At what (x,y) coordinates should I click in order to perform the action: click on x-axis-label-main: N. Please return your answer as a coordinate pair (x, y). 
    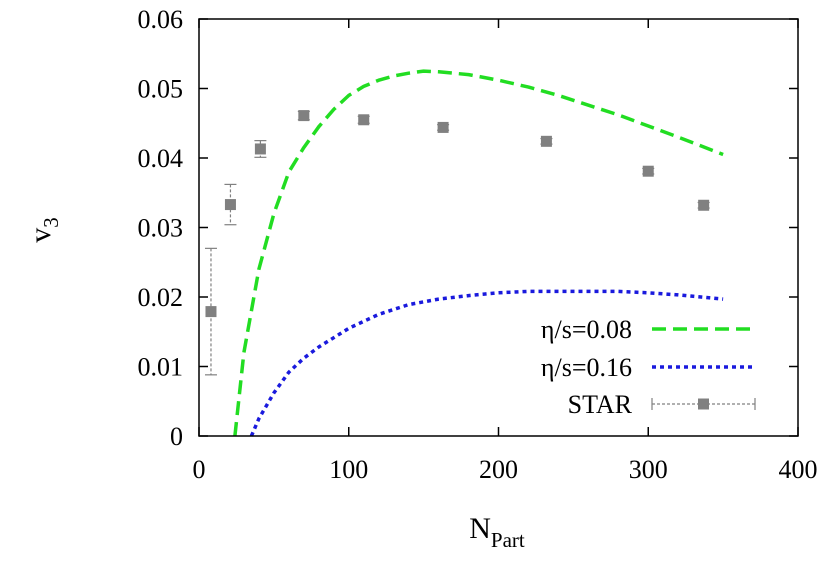
    Looking at the image, I should click on (480, 528).